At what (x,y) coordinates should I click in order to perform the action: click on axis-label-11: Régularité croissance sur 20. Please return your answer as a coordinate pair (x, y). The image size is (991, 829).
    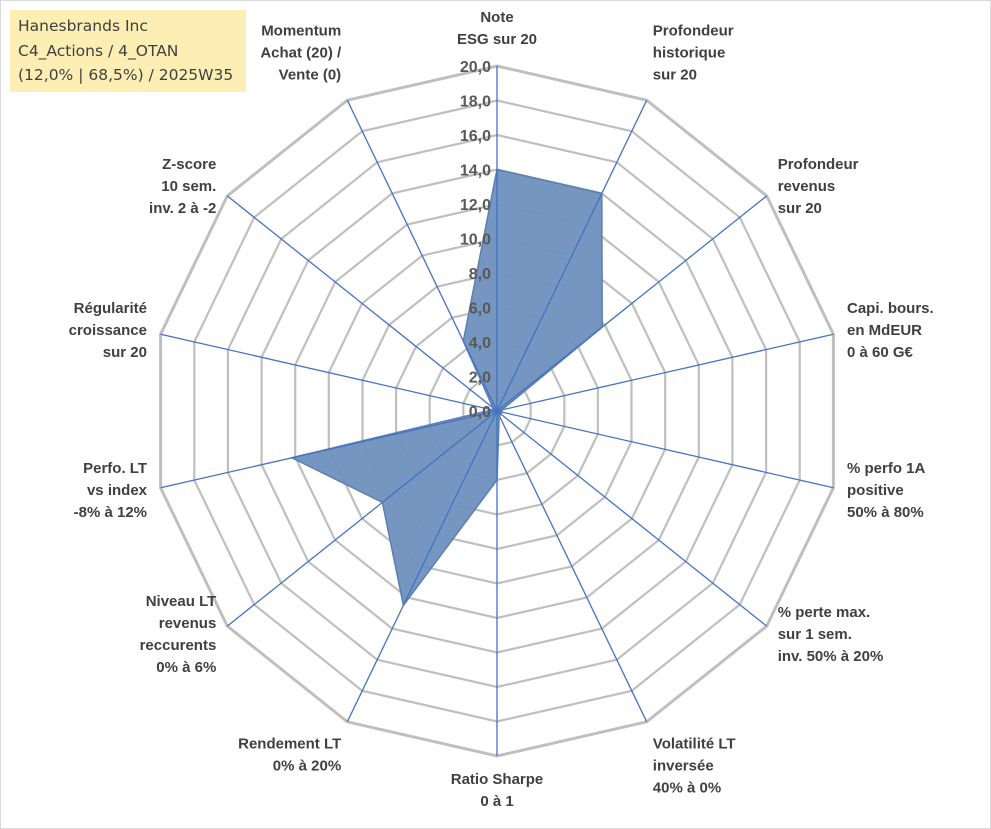
    Looking at the image, I should click on (108, 330).